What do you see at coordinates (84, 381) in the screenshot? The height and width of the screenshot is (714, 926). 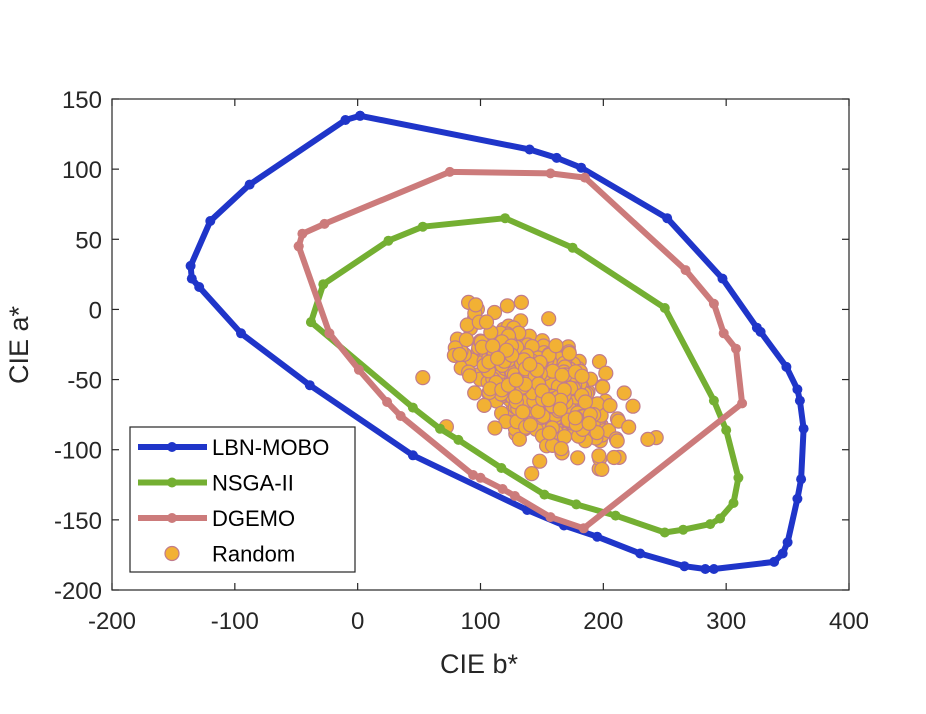 I see `y-tick-label: -50` at bounding box center [84, 381].